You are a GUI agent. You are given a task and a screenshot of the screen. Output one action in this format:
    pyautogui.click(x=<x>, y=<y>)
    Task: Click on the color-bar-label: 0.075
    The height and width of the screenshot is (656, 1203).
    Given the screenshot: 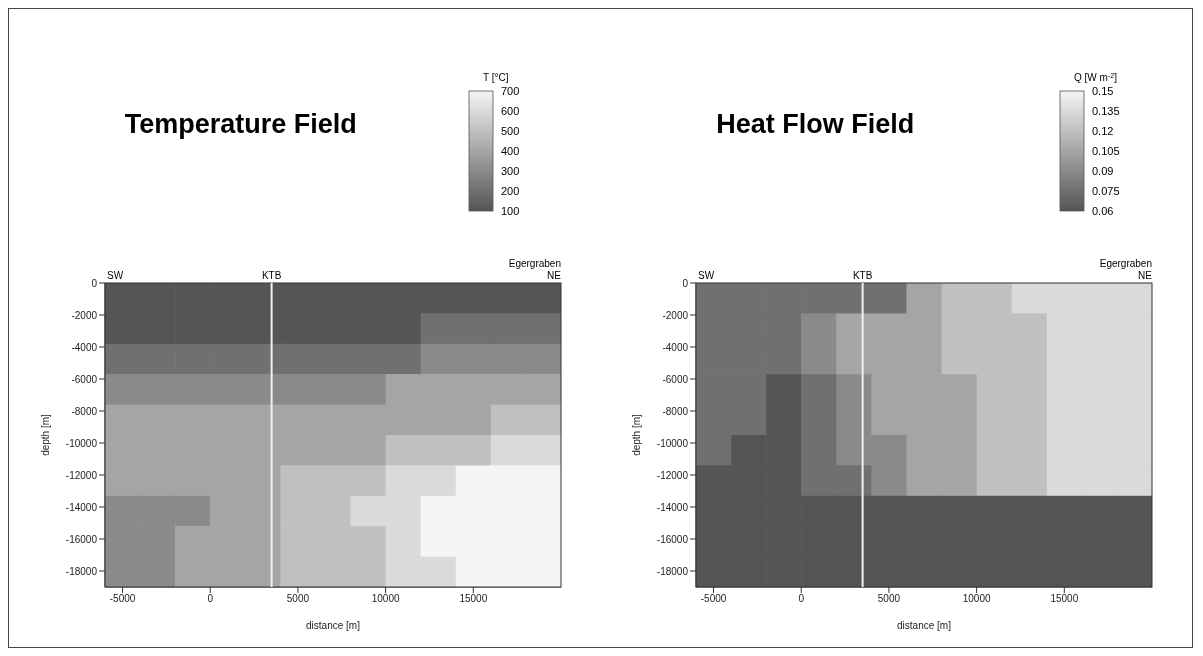 What is the action you would take?
    pyautogui.click(x=1106, y=191)
    